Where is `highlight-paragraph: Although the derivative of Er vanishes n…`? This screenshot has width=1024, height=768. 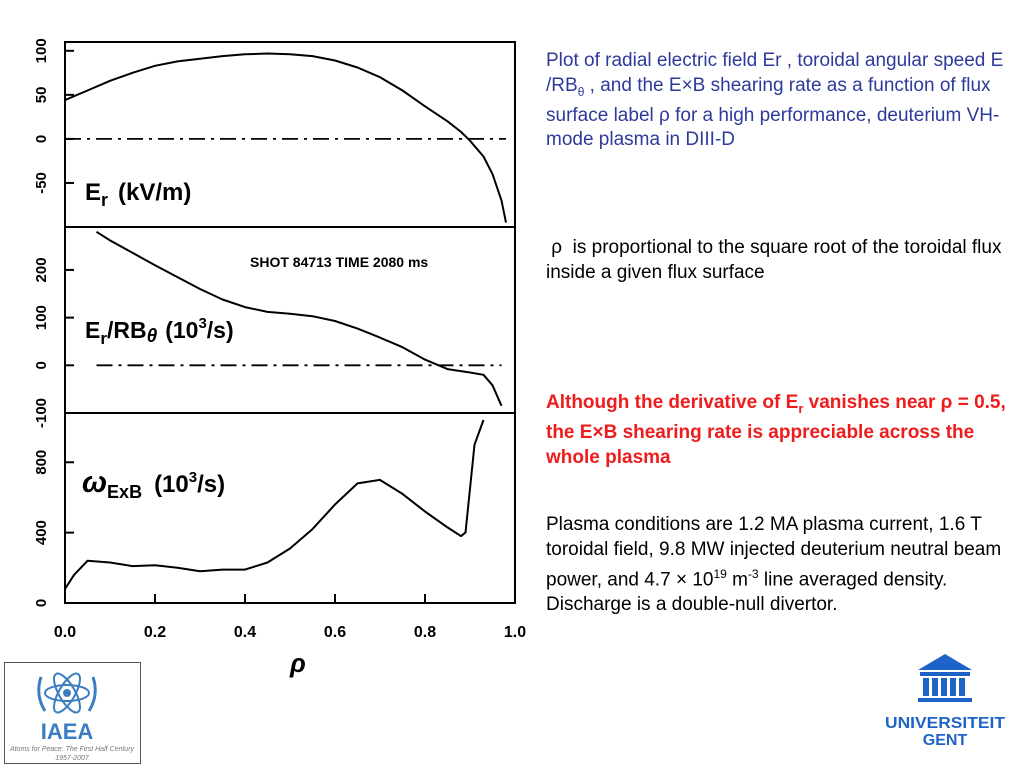
highlight-paragraph: Although the derivative of Er vanishes n… is located at coordinates (776, 430).